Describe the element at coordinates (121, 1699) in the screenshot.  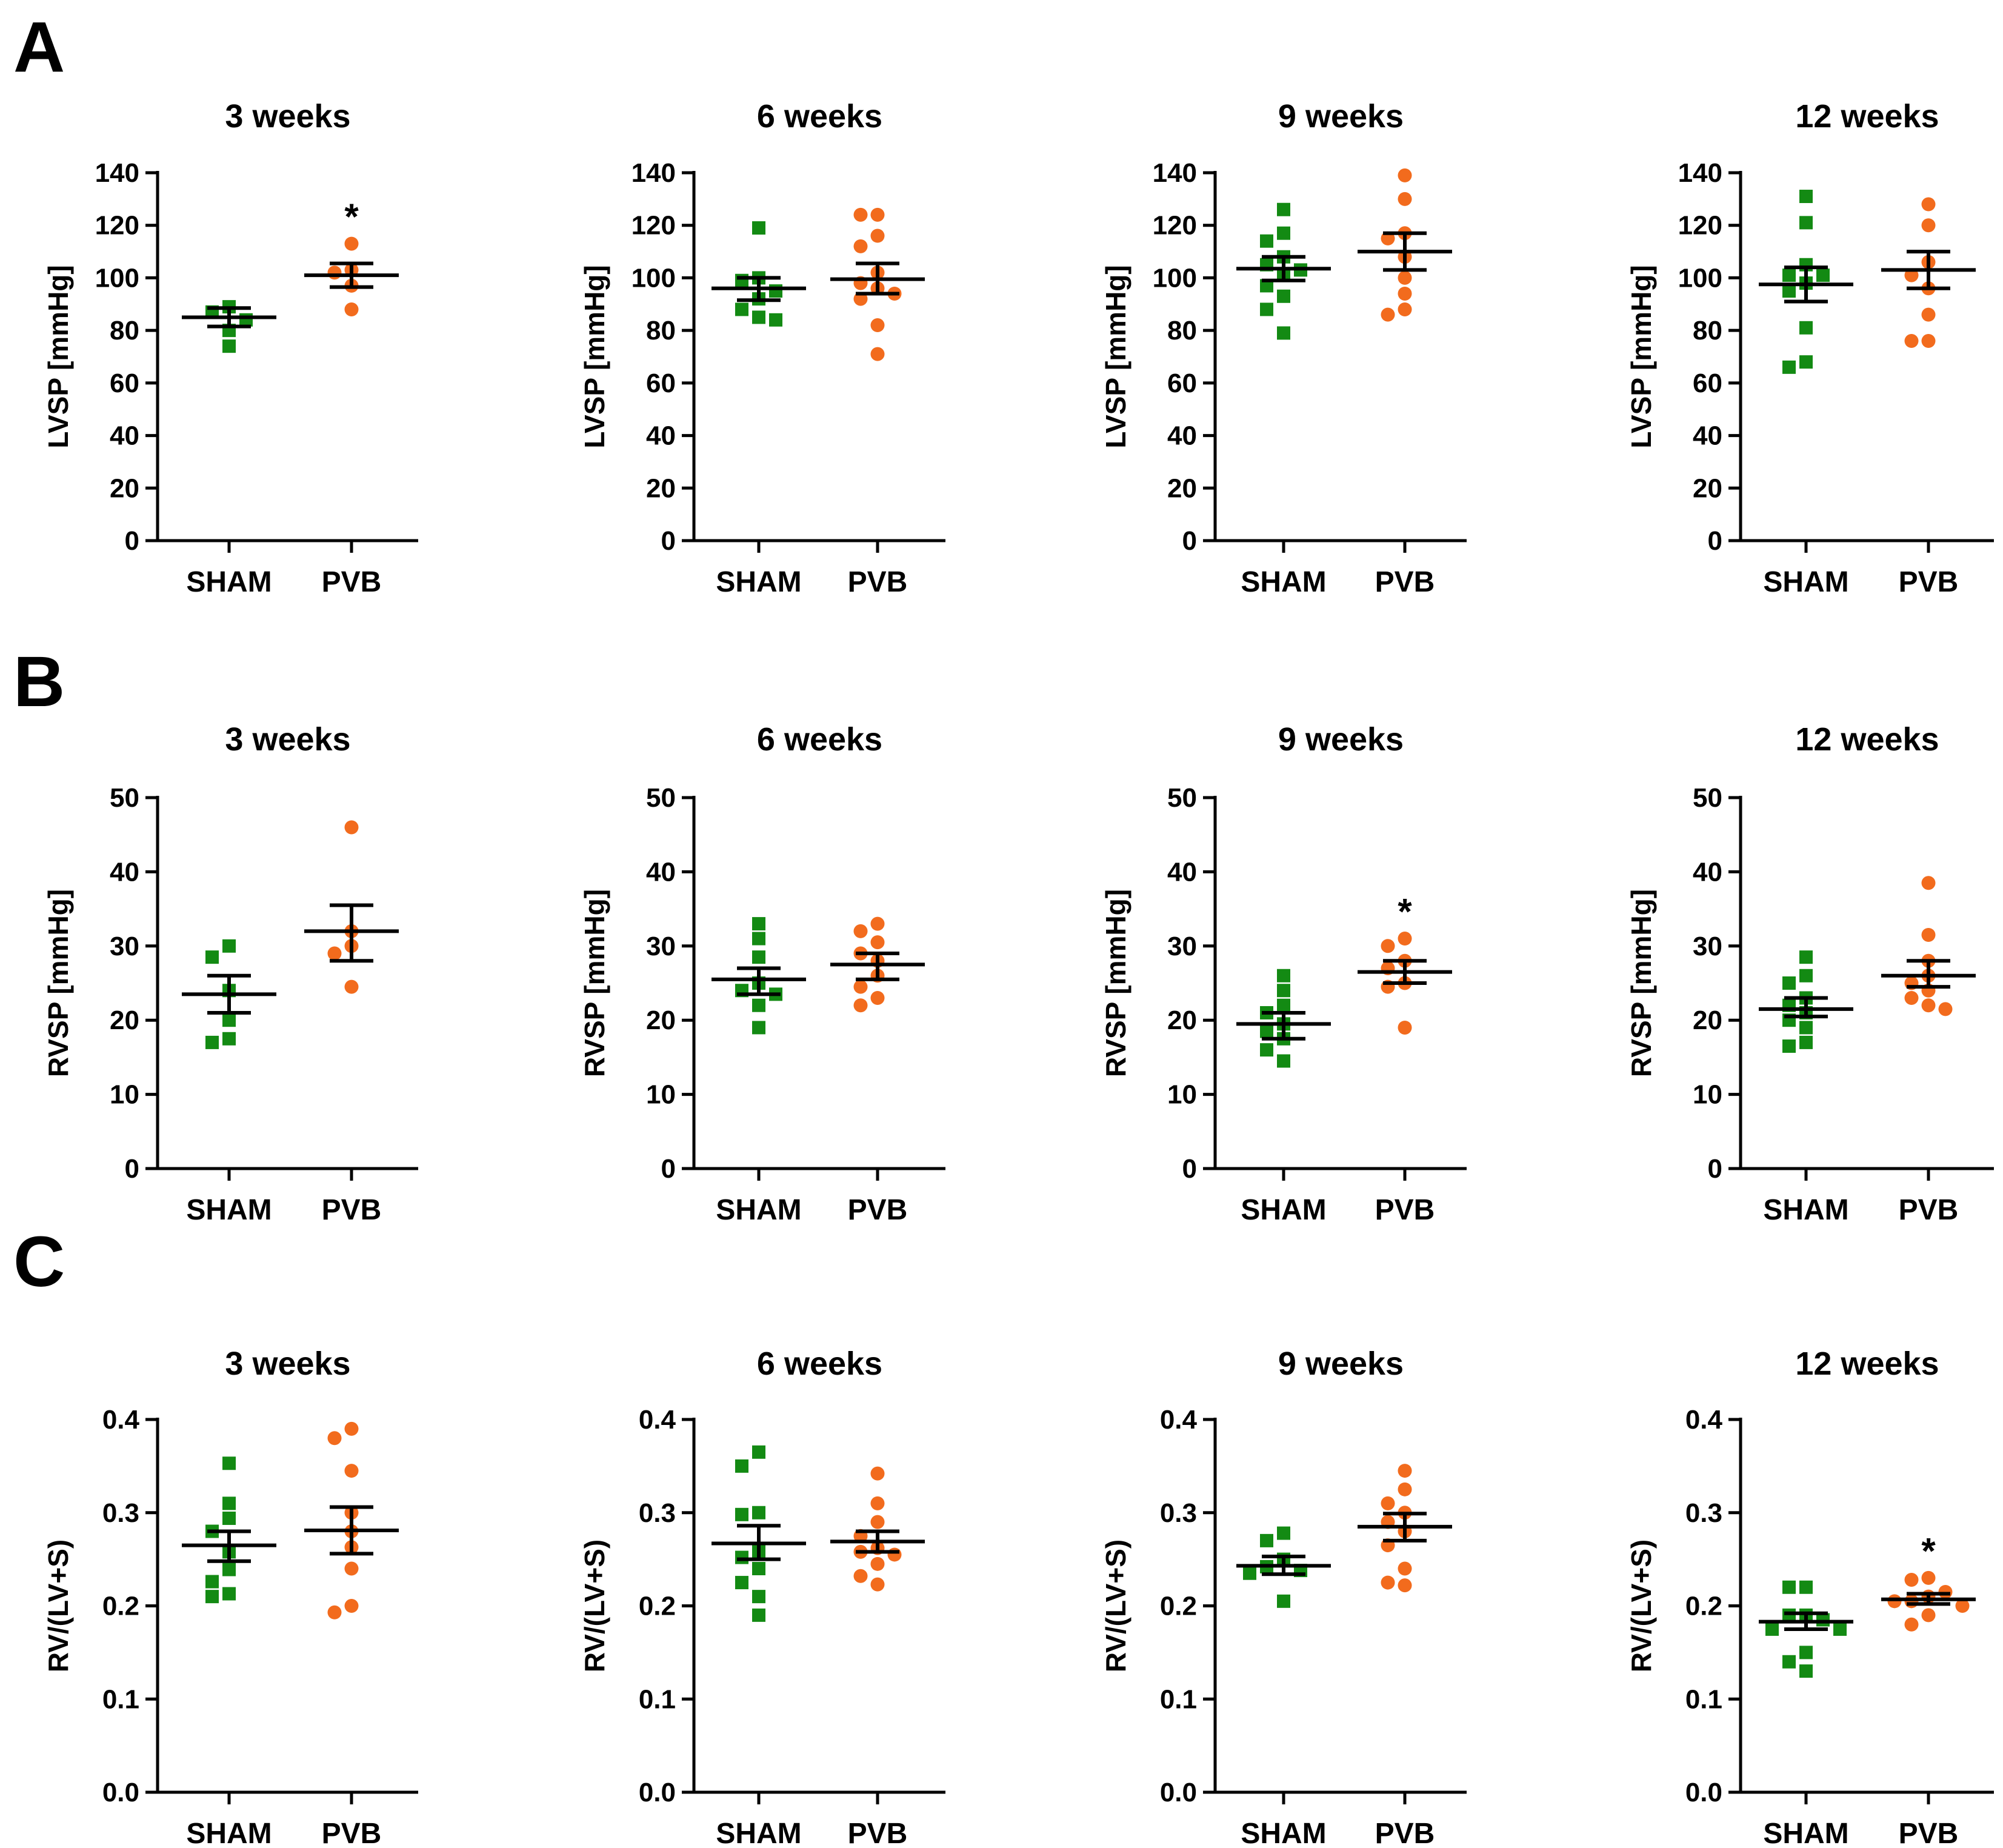
I see `chart-c-1-y-tick-label: 0.1` at that location.